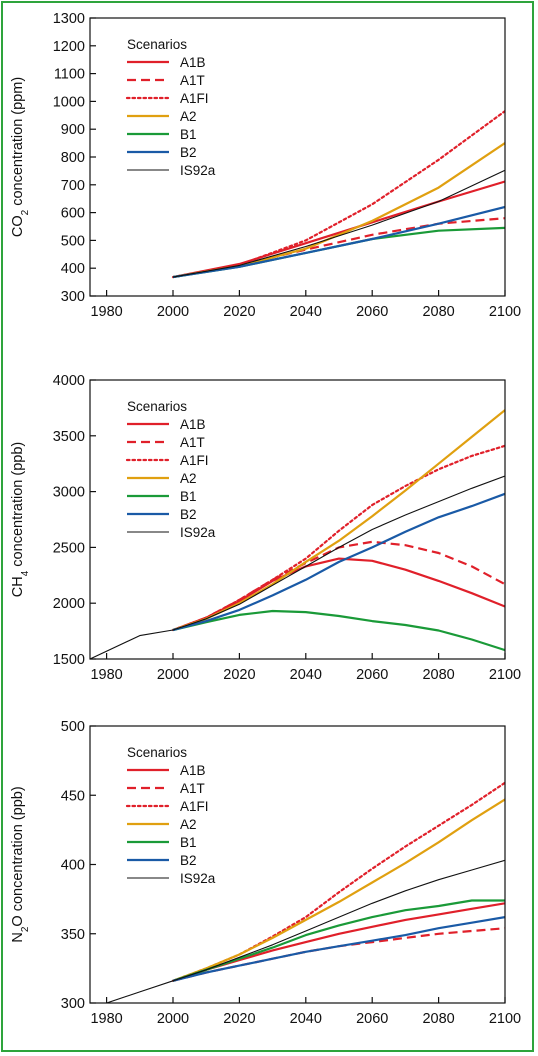 The image size is (538, 1056). What do you see at coordinates (338, 954) in the screenshot?
I see `series-line-a1t` at bounding box center [338, 954].